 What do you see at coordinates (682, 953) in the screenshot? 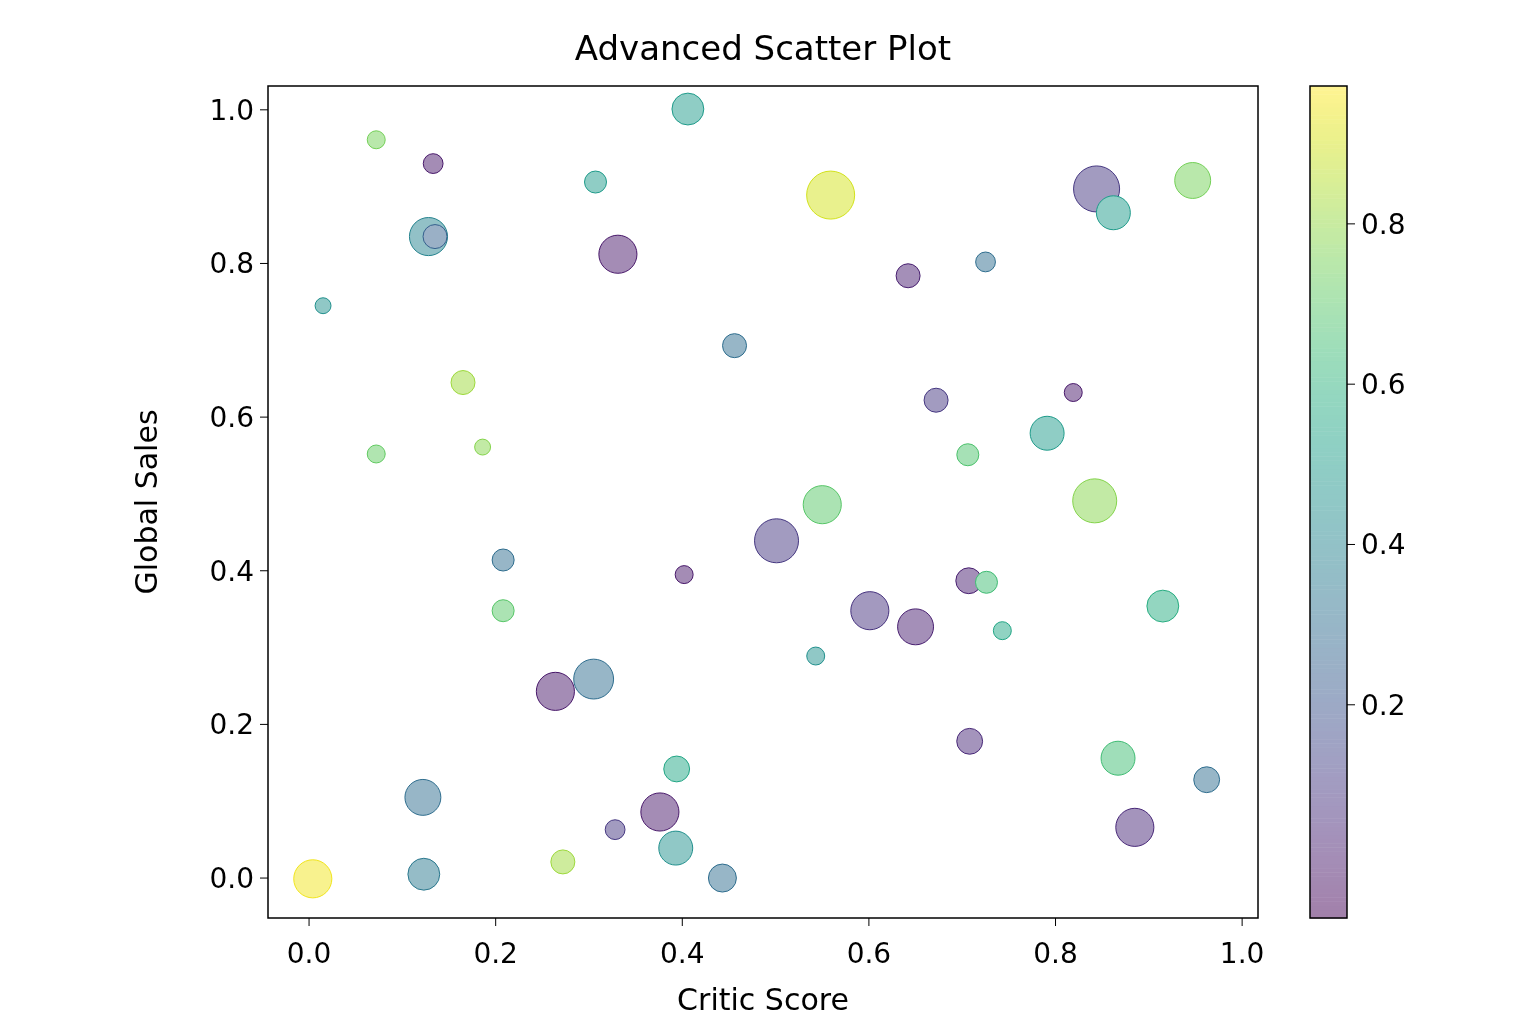
I see `x-tick-label: 0.4` at bounding box center [682, 953].